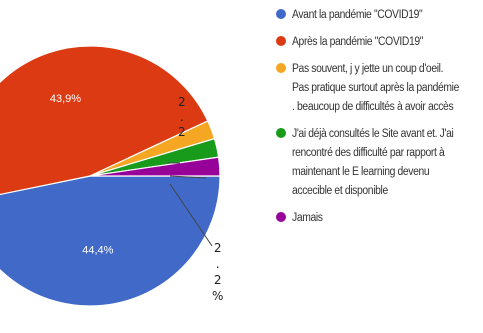 The image size is (483, 333). What do you see at coordinates (378, 218) in the screenshot?
I see `legend-item: Jamais` at bounding box center [378, 218].